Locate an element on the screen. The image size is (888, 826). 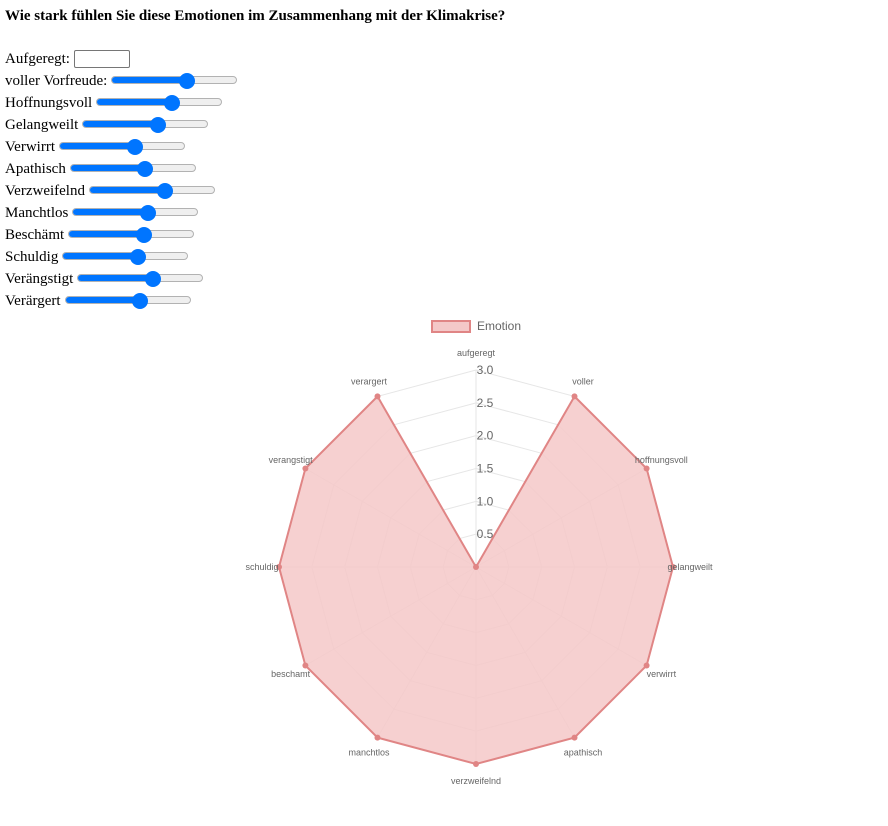
category-label: verangstigt is located at coordinates (291, 460).